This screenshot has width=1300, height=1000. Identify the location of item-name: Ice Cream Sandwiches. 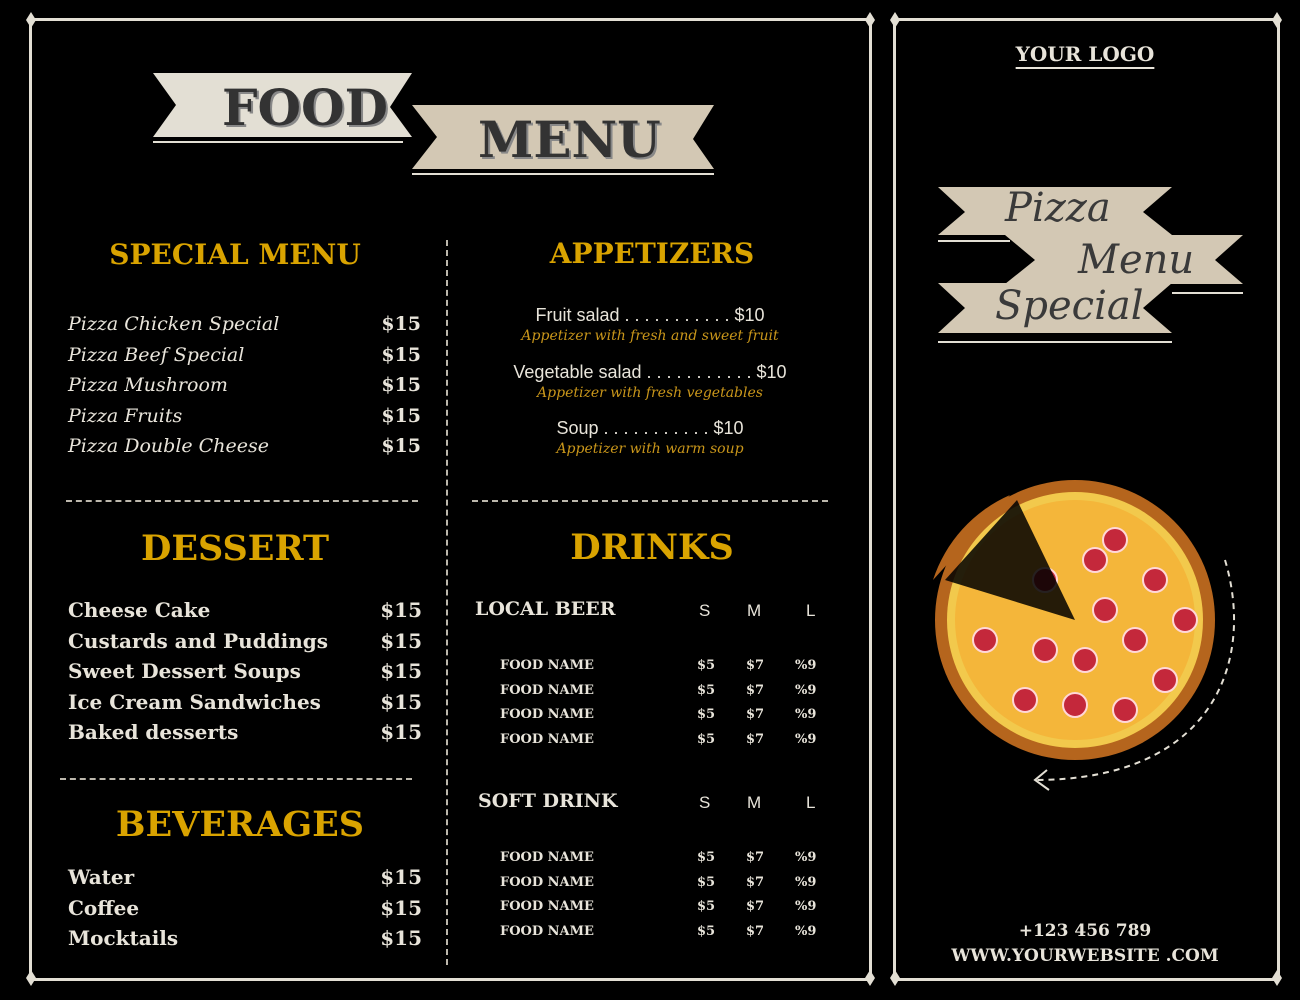
(194, 701).